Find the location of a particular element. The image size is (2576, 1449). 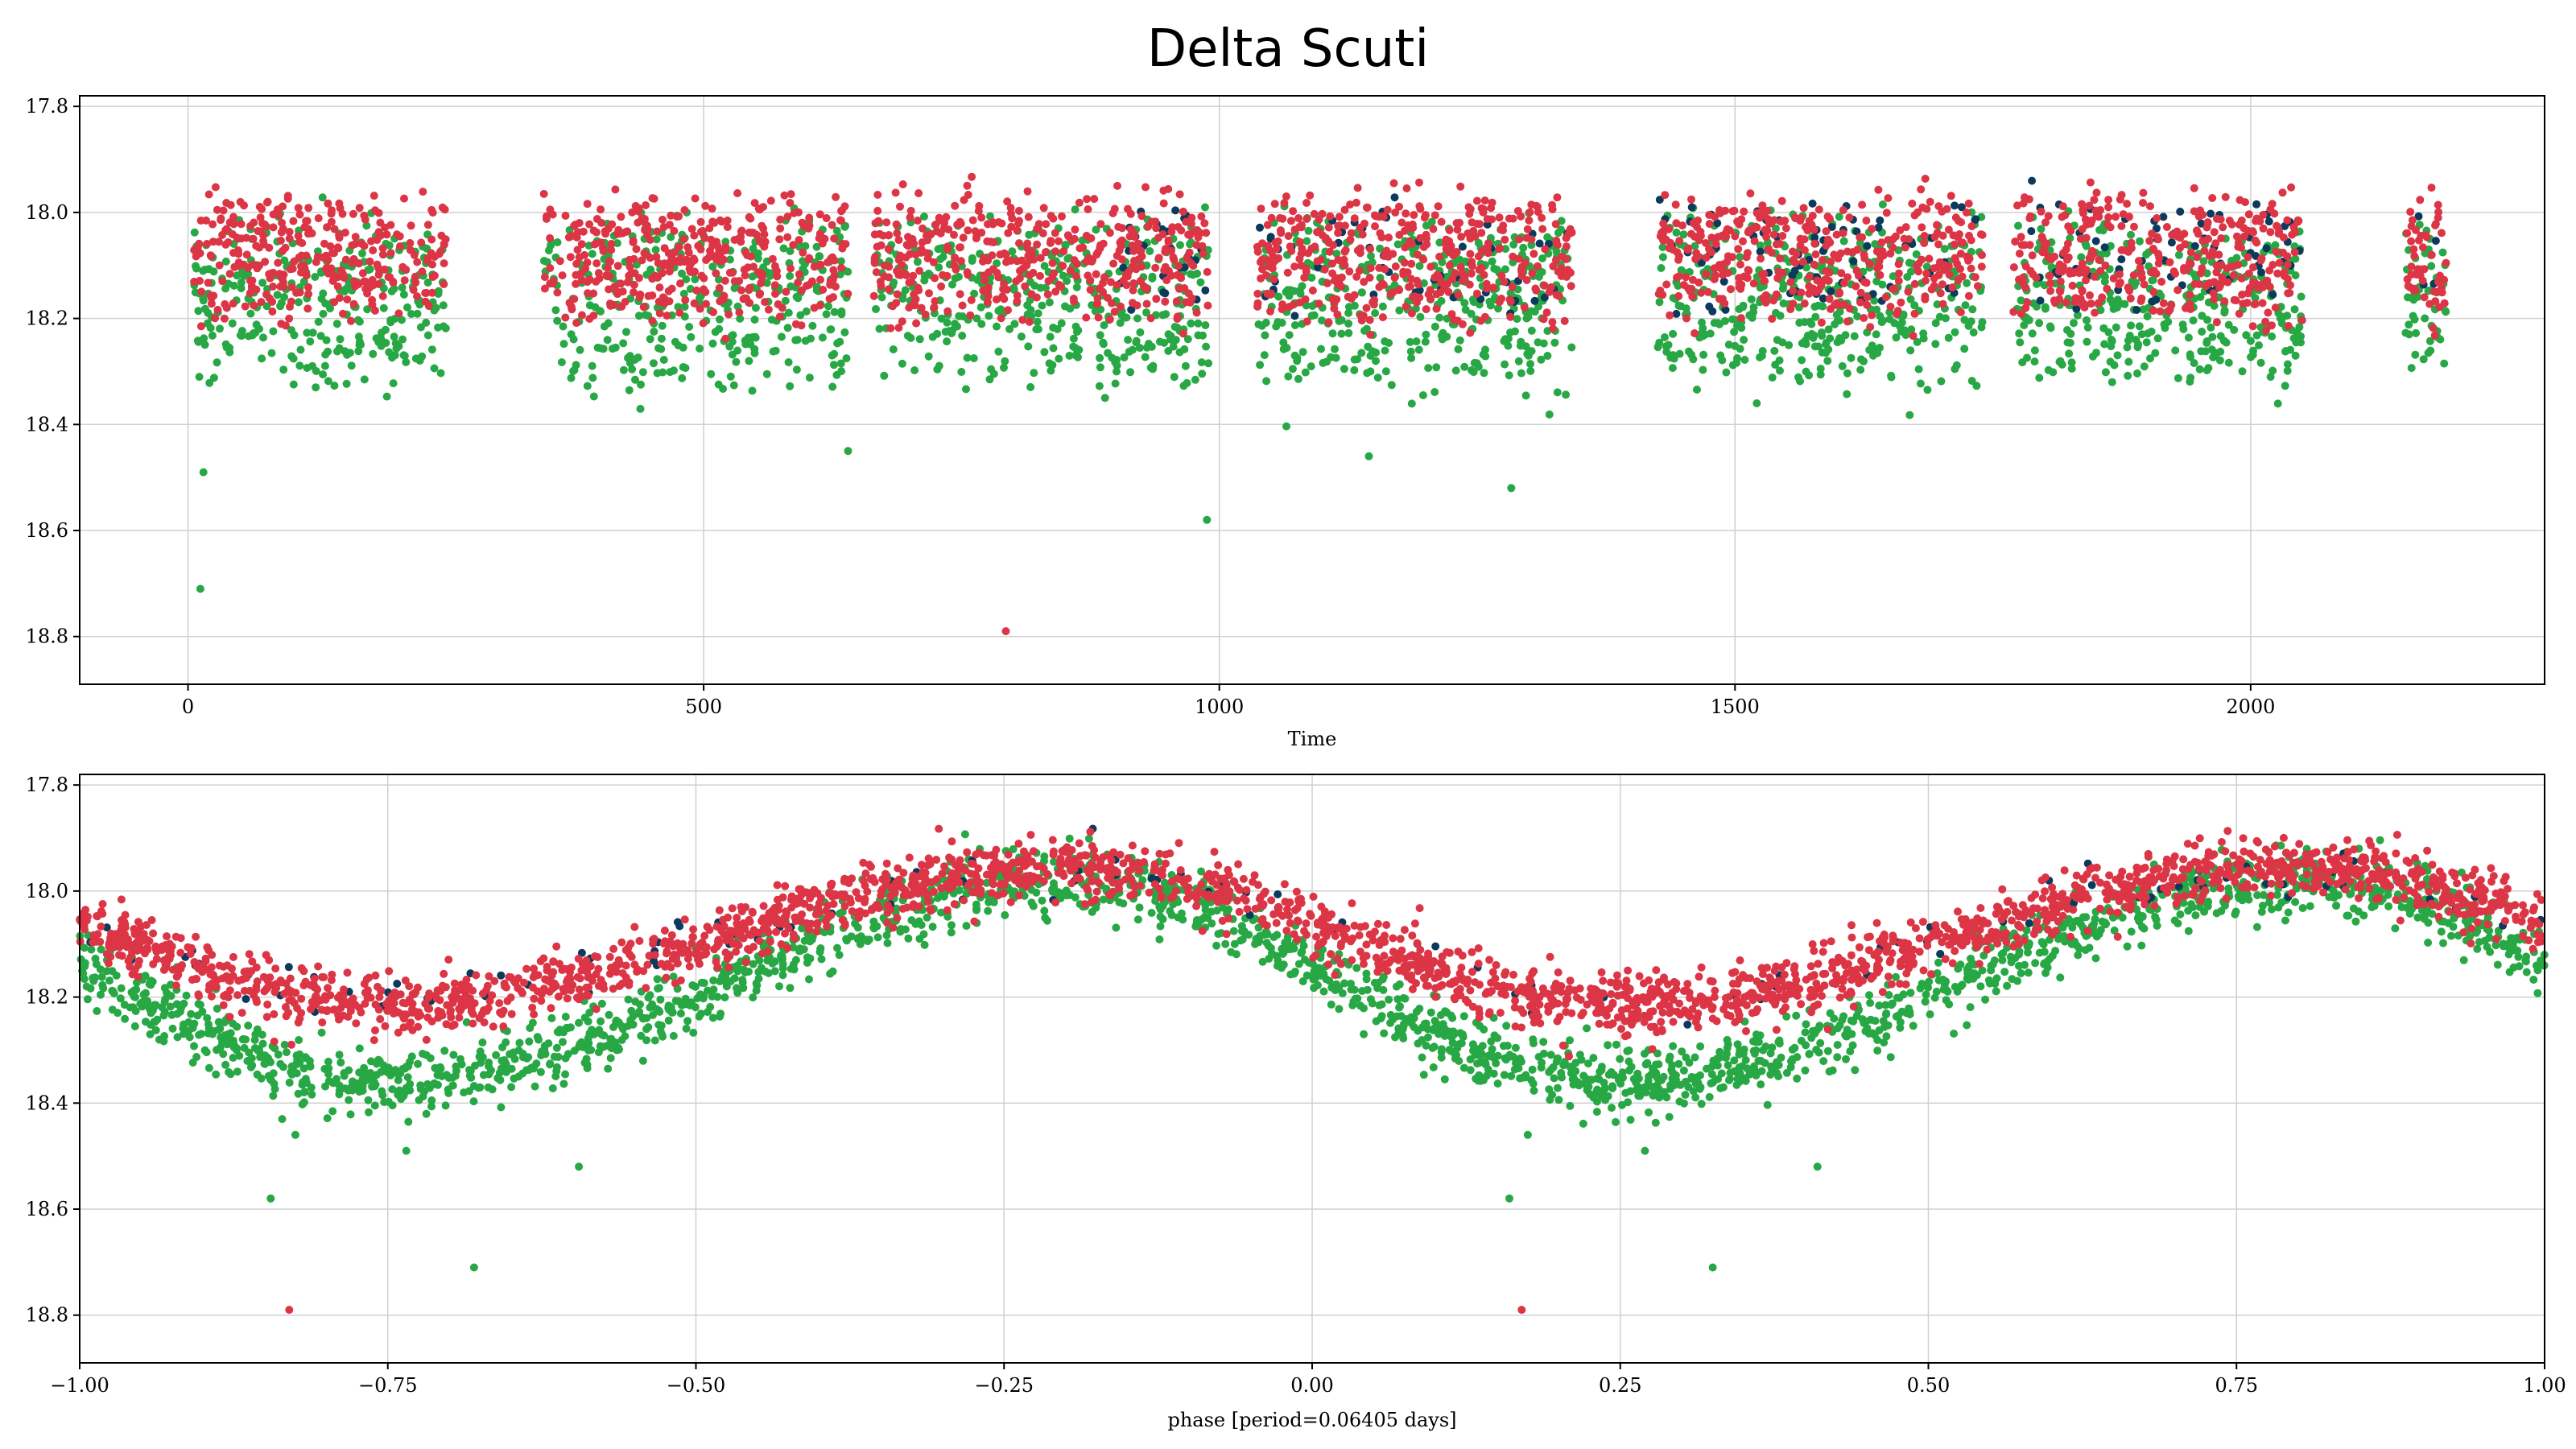

data-point-navy is located at coordinates (1880, 221).